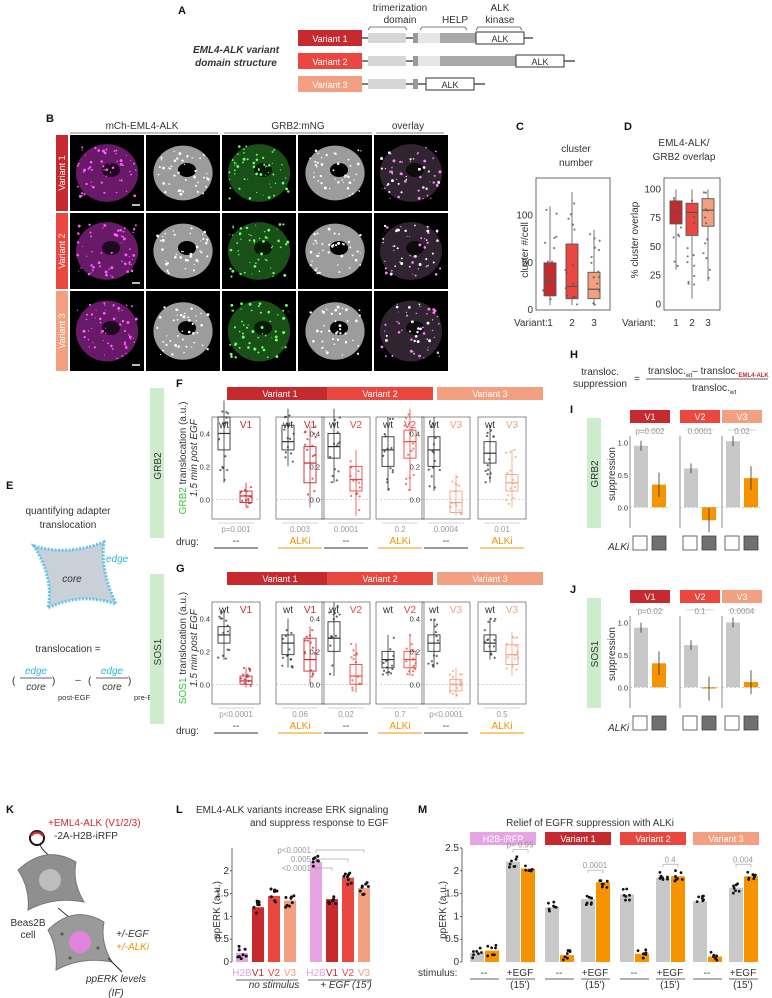 The height and width of the screenshot is (998, 772). What do you see at coordinates (658, 304) in the screenshot?
I see `y-tick-label: 0` at bounding box center [658, 304].